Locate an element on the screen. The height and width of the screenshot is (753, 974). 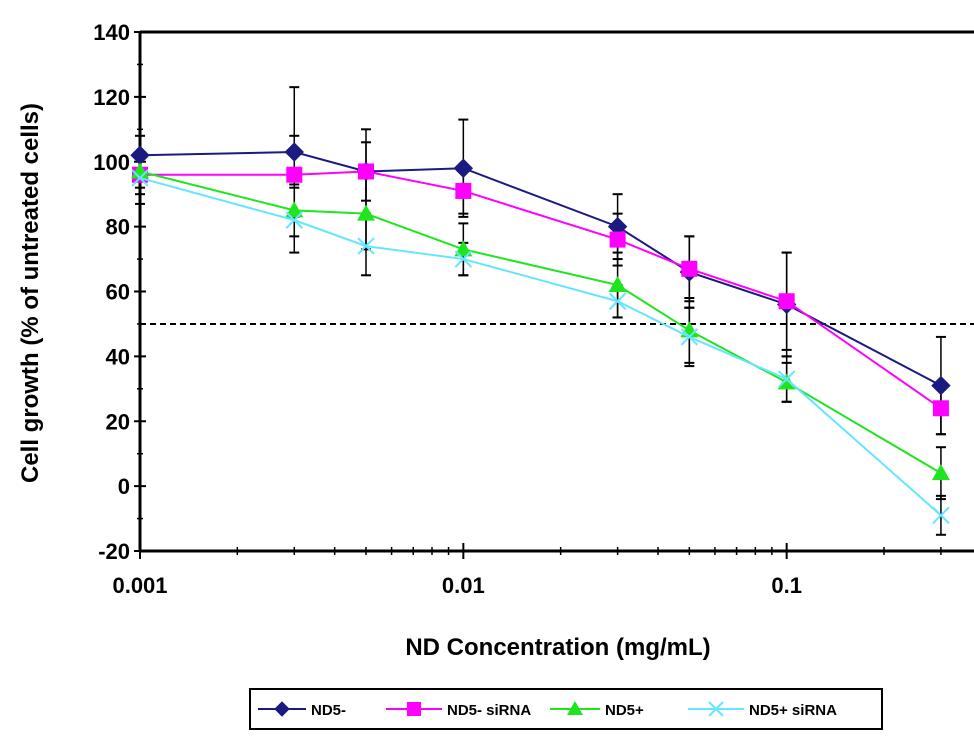
legend-label: ND5- is located at coordinates (328, 710).